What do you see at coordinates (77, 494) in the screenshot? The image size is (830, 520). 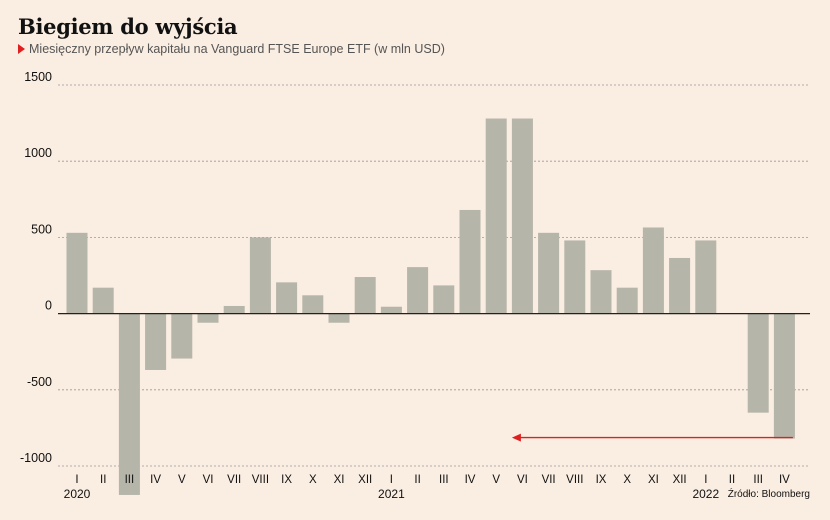 I see `year-label: 2020` at bounding box center [77, 494].